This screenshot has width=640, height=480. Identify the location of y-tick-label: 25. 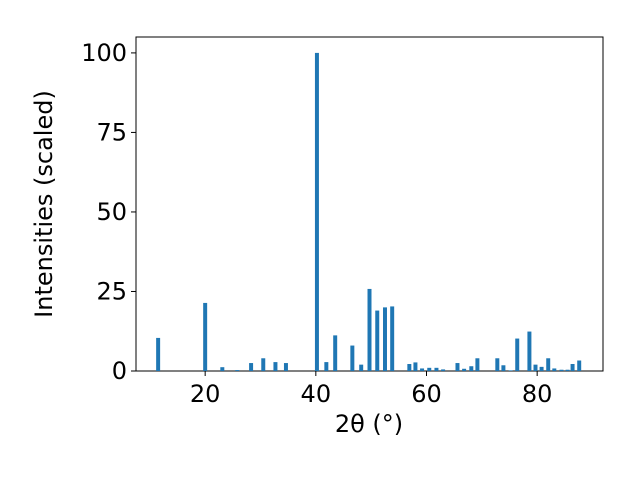
(111, 291).